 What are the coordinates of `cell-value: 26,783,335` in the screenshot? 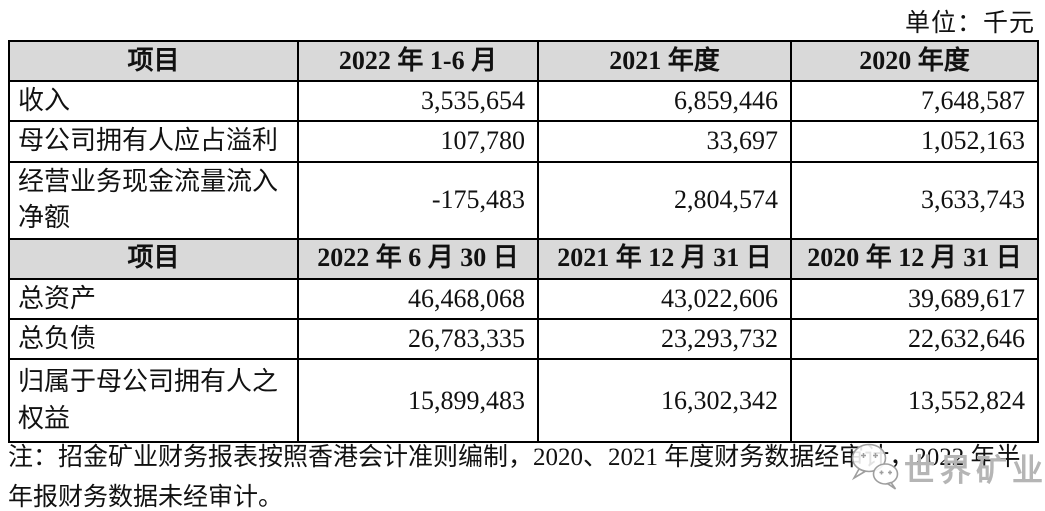 It's located at (418, 339).